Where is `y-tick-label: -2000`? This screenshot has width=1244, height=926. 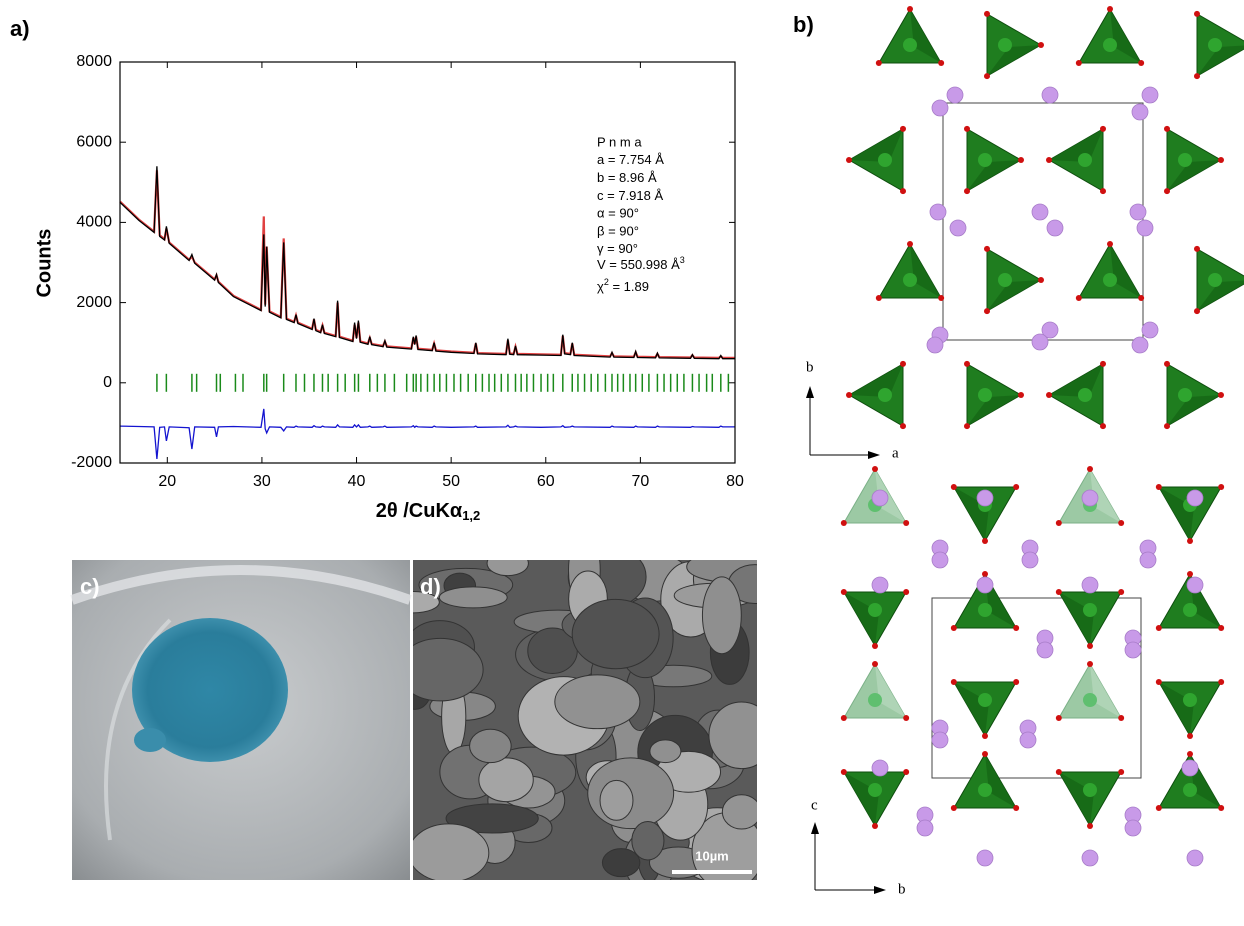 y-tick-label: -2000 is located at coordinates (91, 462).